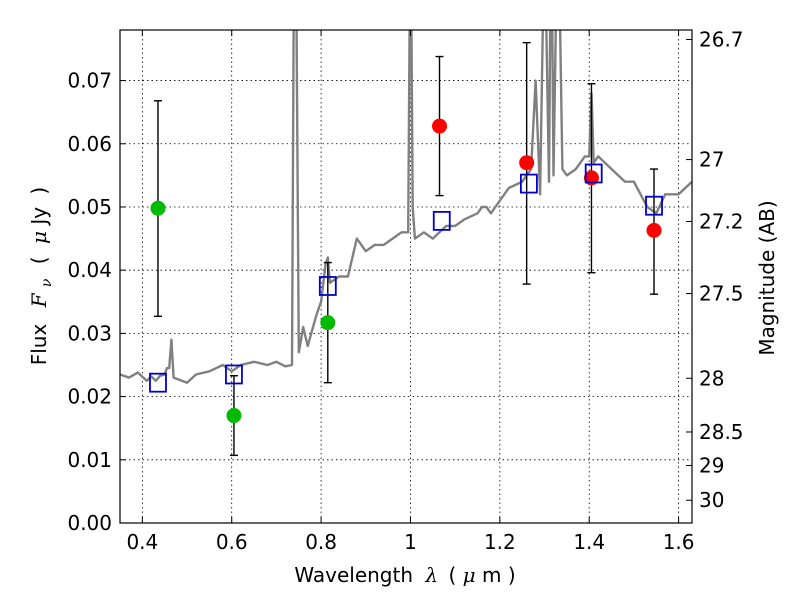  What do you see at coordinates (469, 575) in the screenshot?
I see `x-axis-label-unit-prefix: μ` at bounding box center [469, 575].